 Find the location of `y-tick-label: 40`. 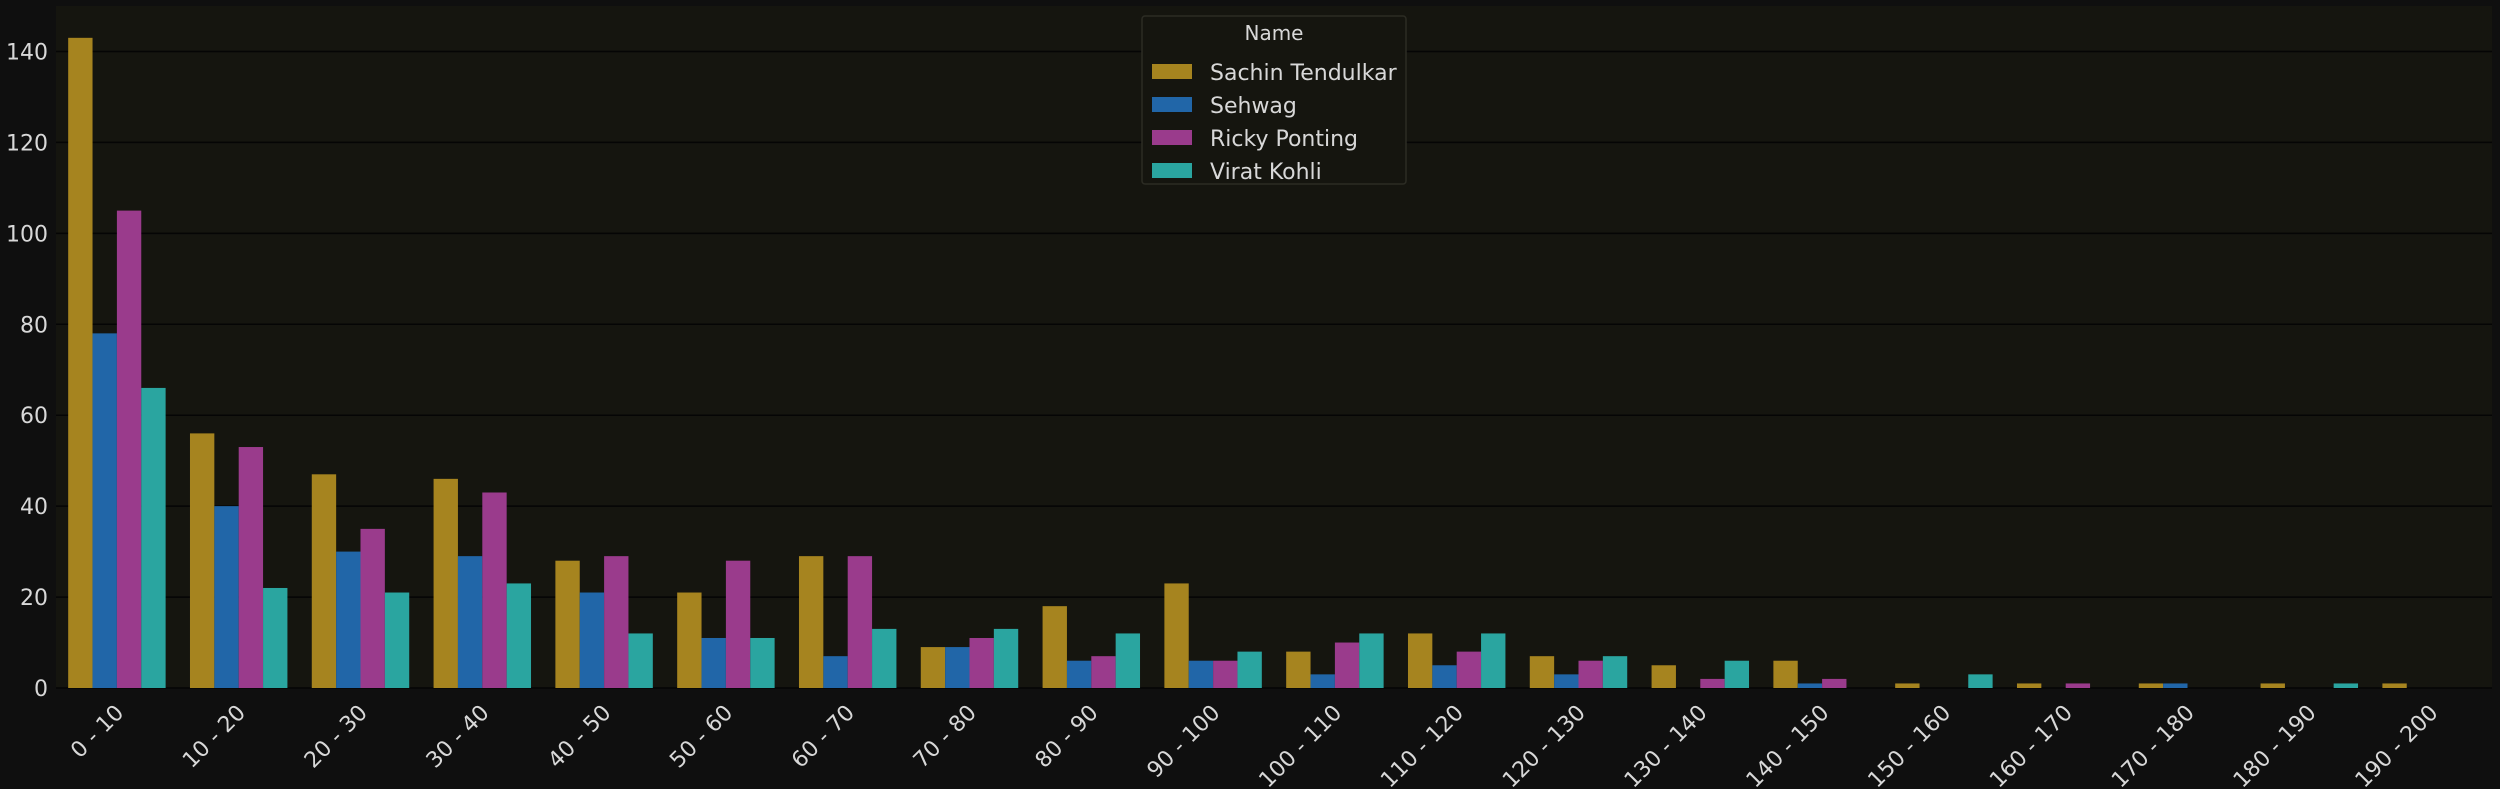

y-tick-label: 40 is located at coordinates (34, 507).